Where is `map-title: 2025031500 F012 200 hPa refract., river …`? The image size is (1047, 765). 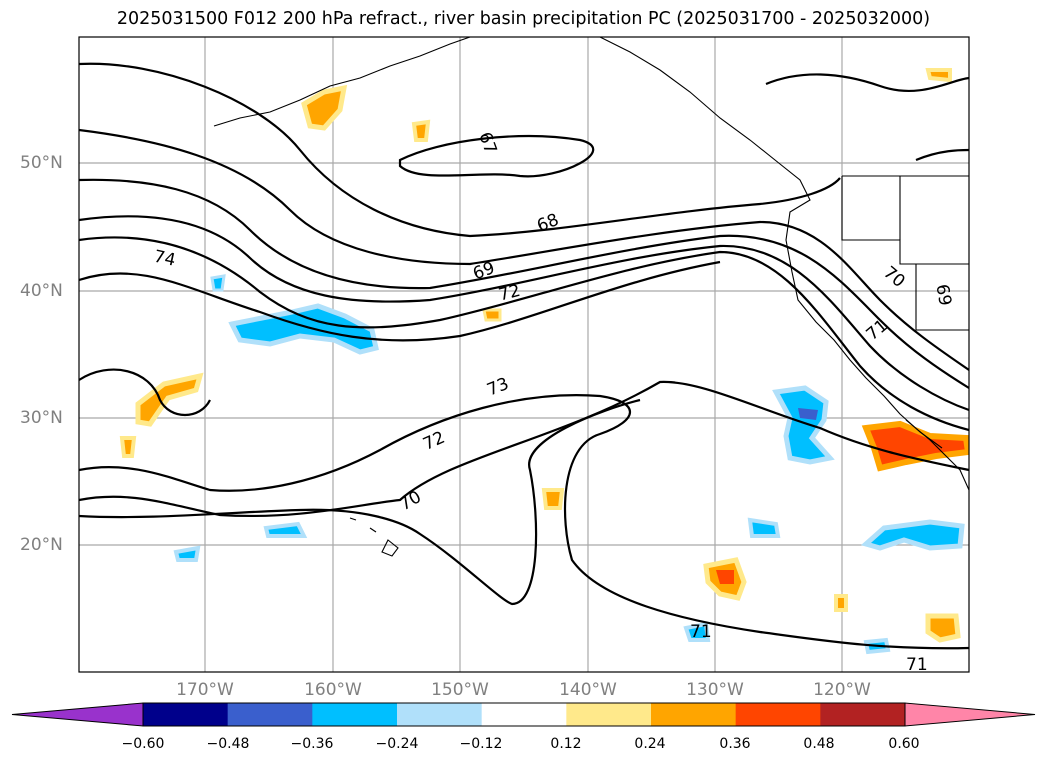 map-title: 2025031500 F012 200 hPa refract., river … is located at coordinates (523, 19).